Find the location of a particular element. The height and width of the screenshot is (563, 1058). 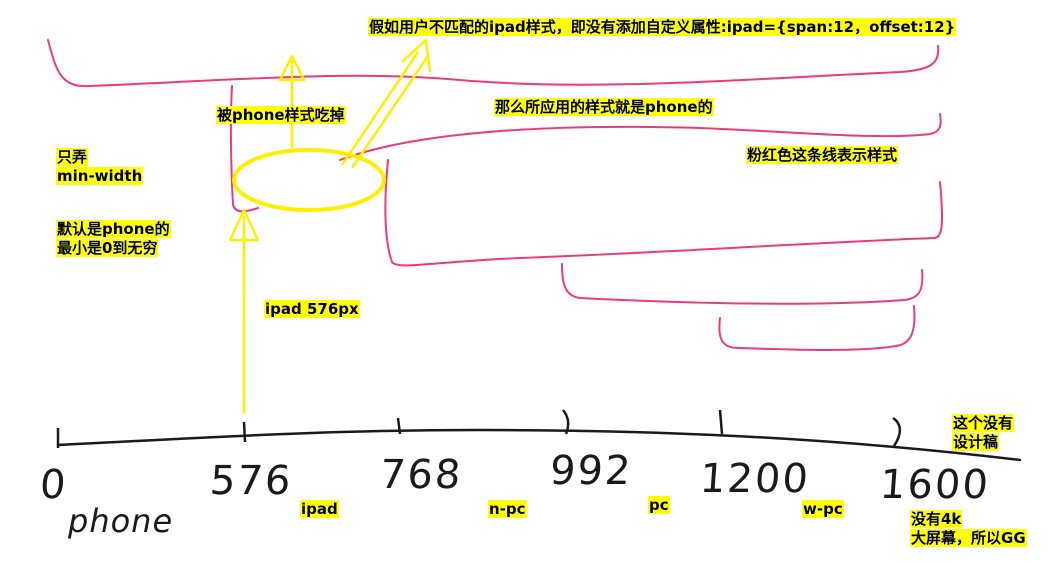

eaten-text: 被phone样式吃掉 is located at coordinates (281, 115).